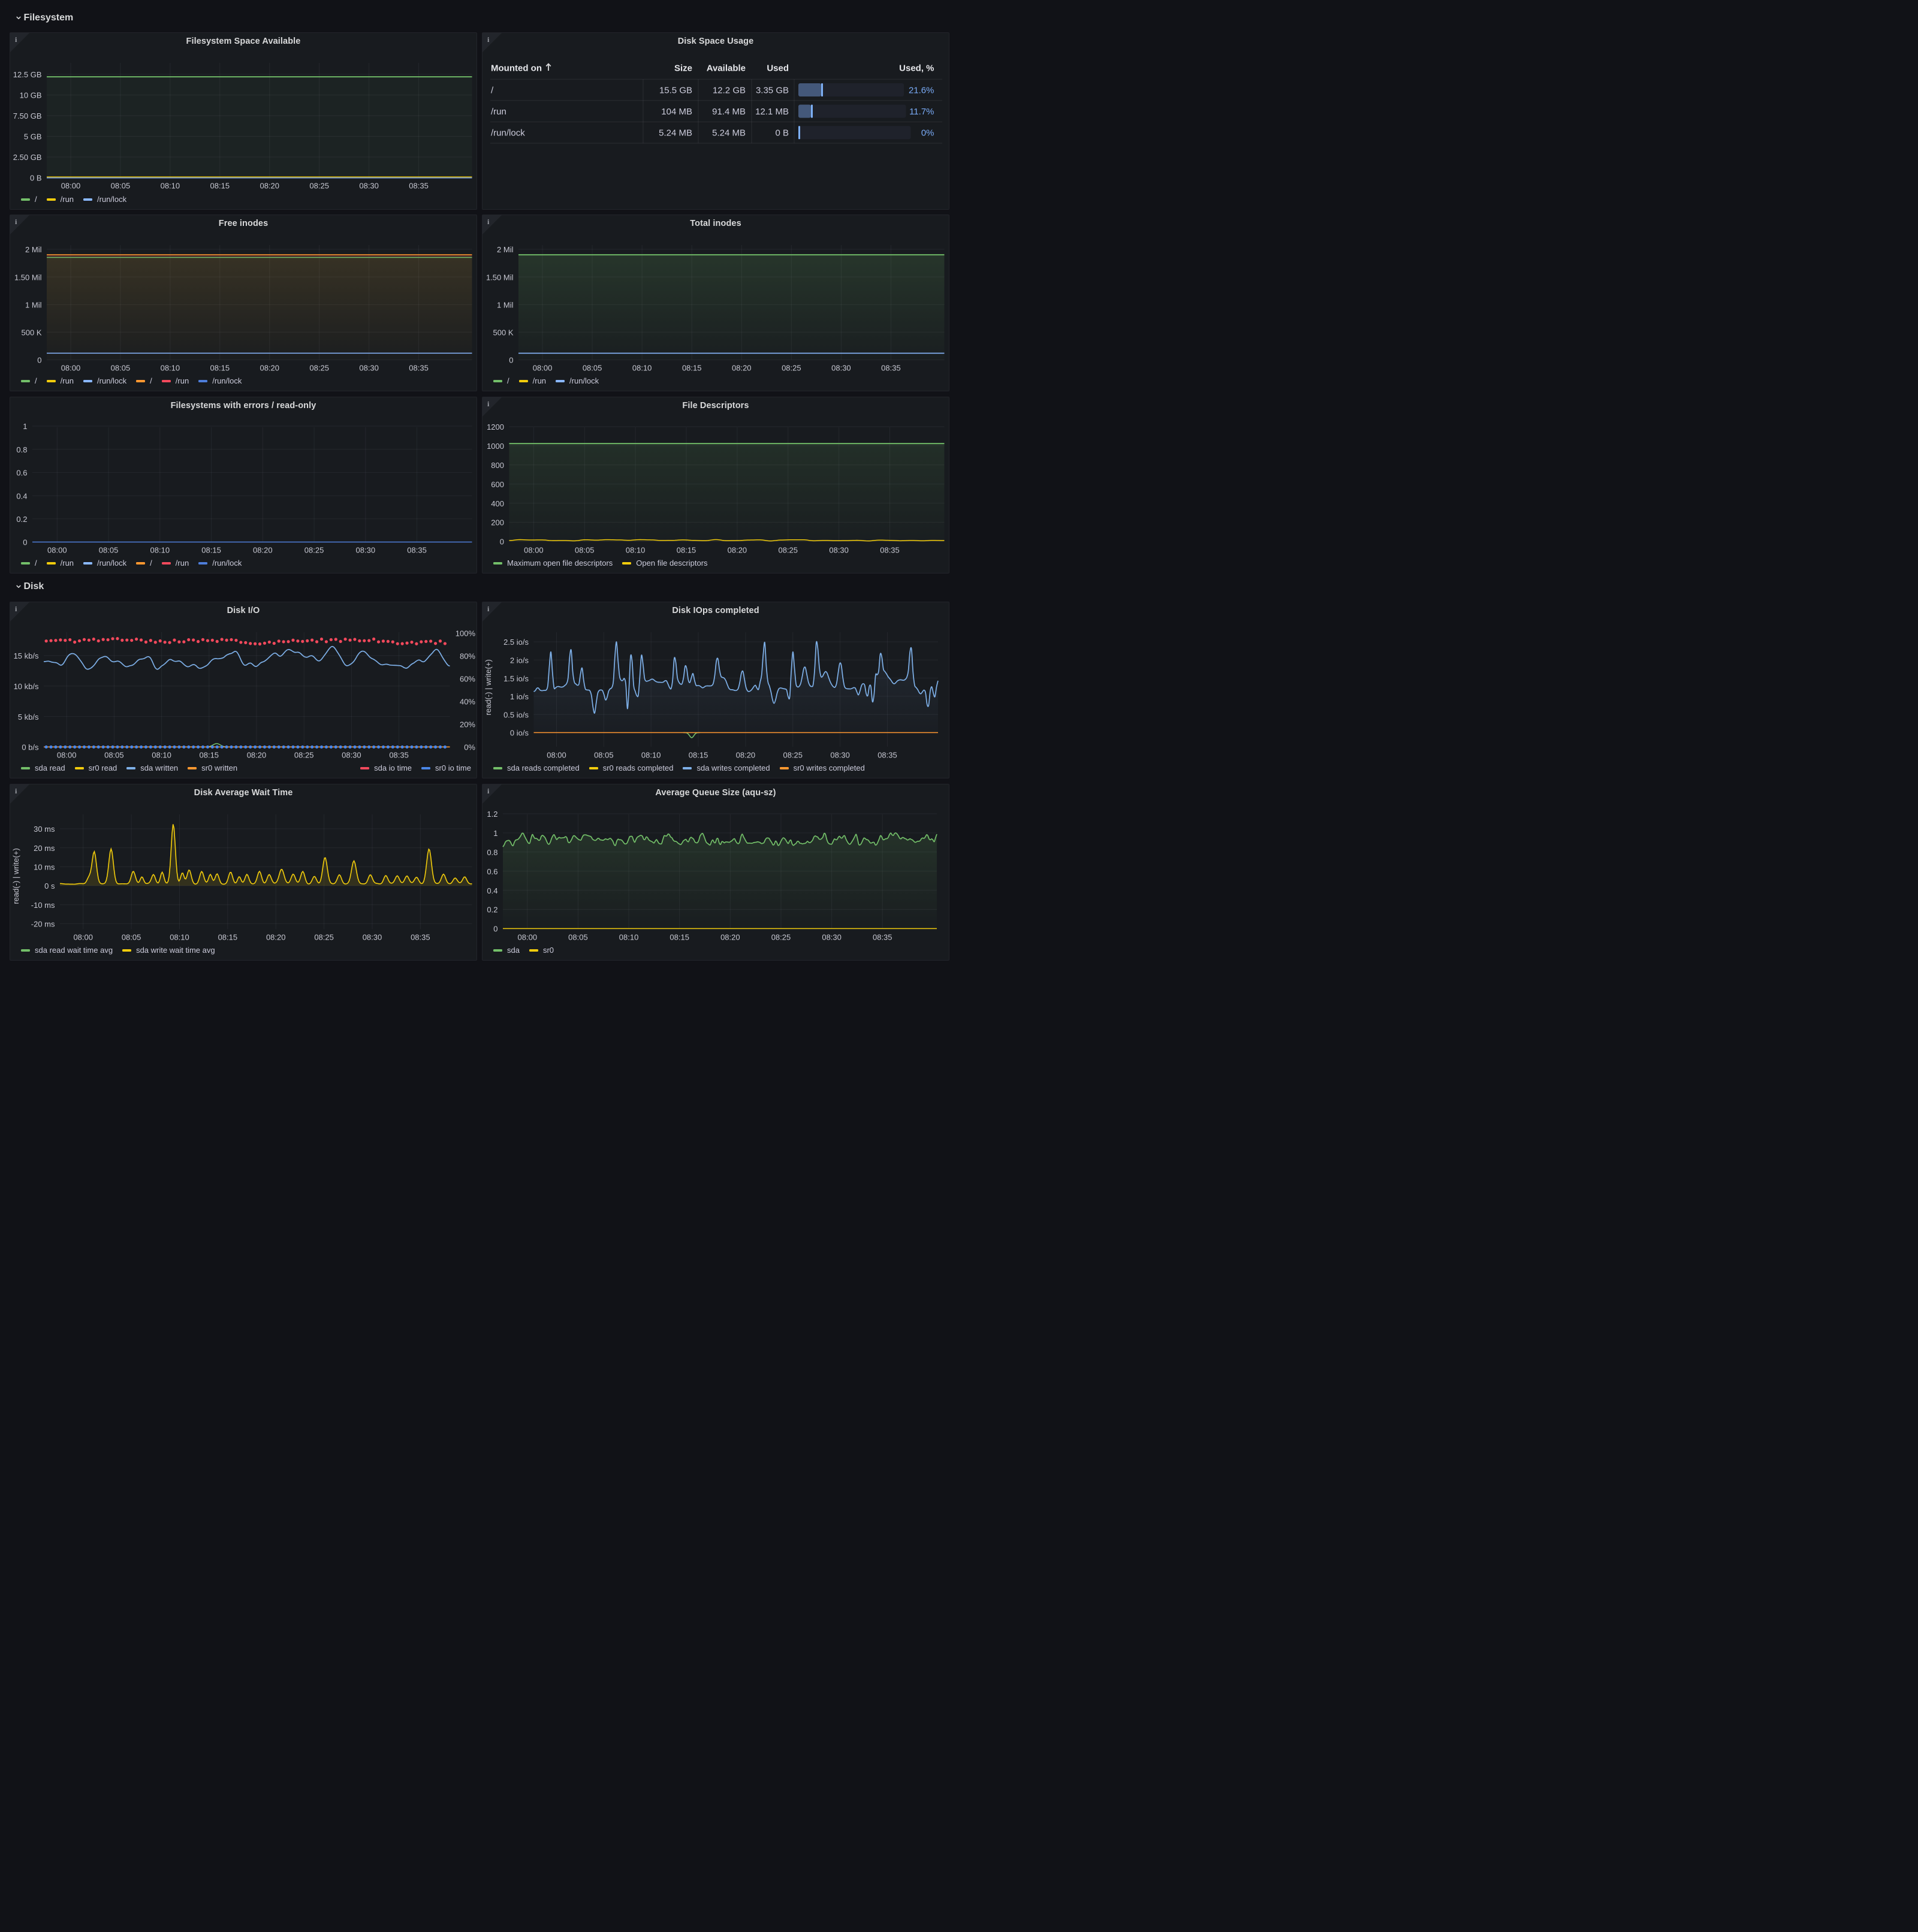 This screenshot has height=1932, width=1918. I want to click on svg-text: 2 Mil, so click(505, 249).